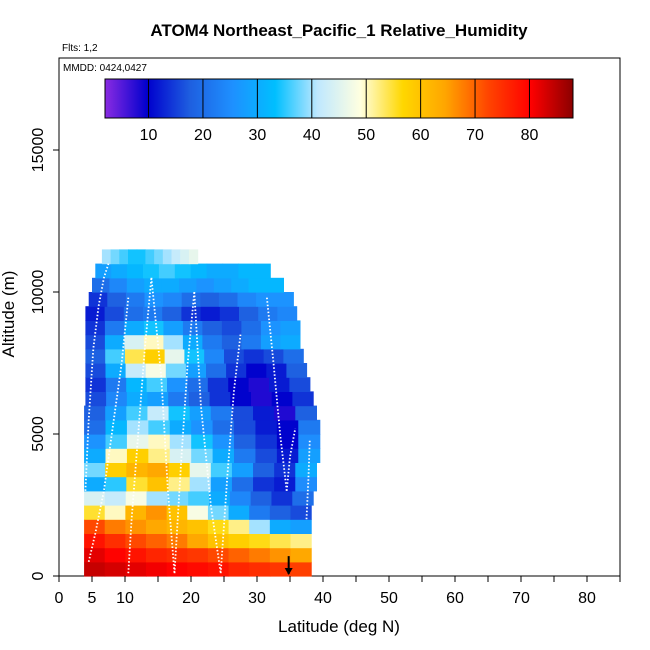  I want to click on y-tick-label: 10000, so click(38, 292).